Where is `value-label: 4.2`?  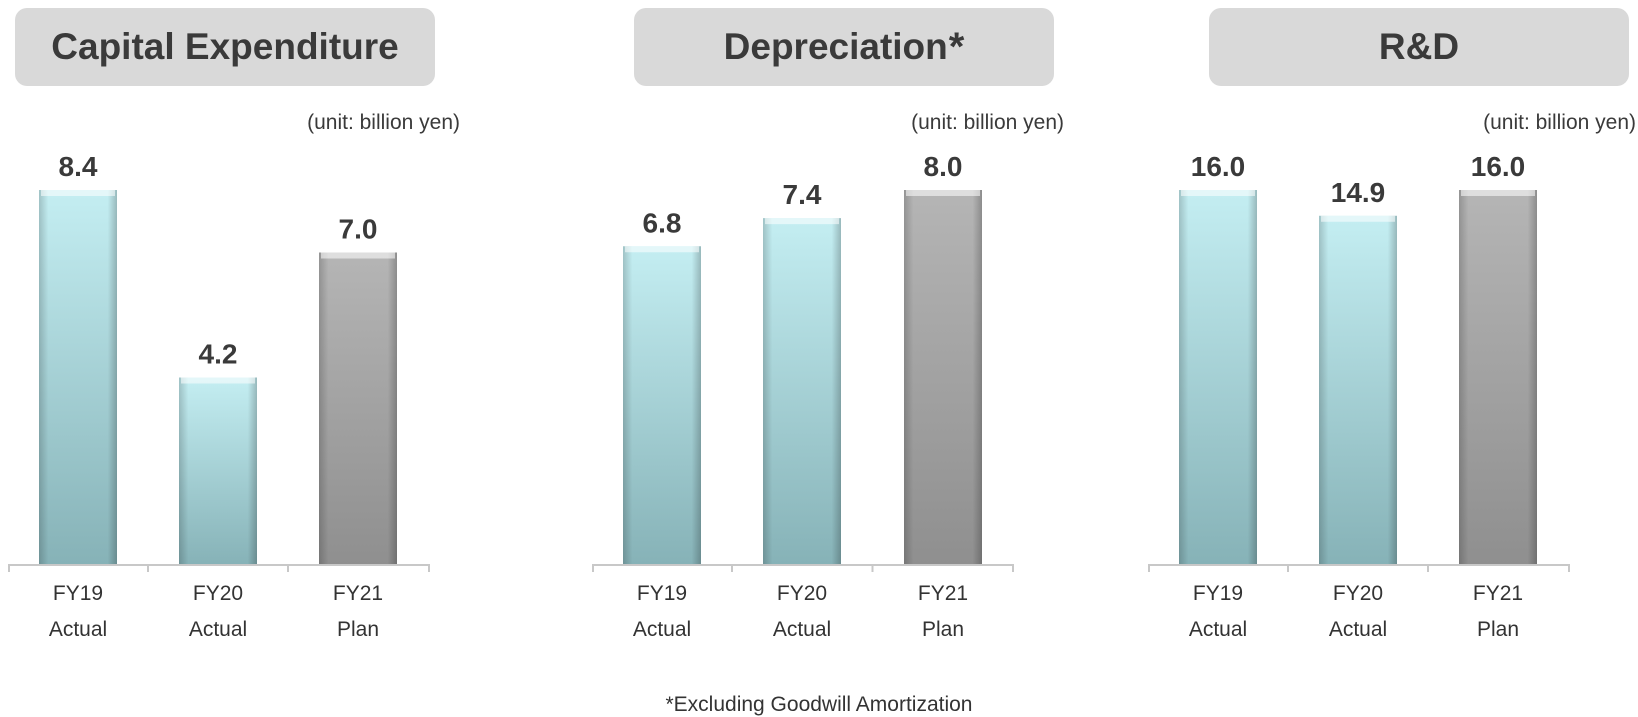 value-label: 4.2 is located at coordinates (218, 354).